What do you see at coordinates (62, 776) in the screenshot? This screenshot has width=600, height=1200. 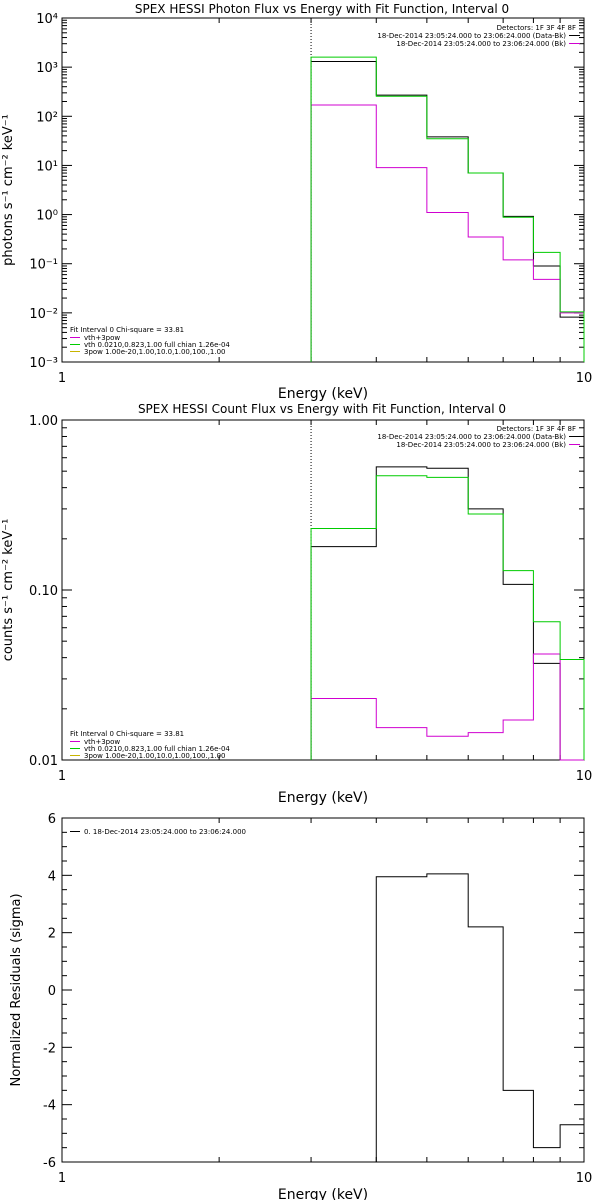 I see `count-flux-x-tick-label: 1` at bounding box center [62, 776].